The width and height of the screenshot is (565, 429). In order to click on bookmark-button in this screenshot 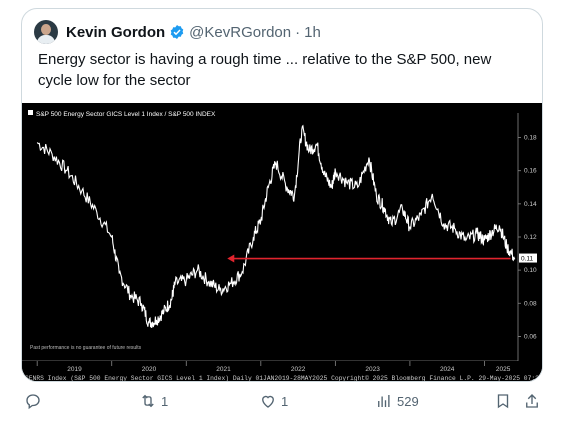, I will do `click(503, 401)`.